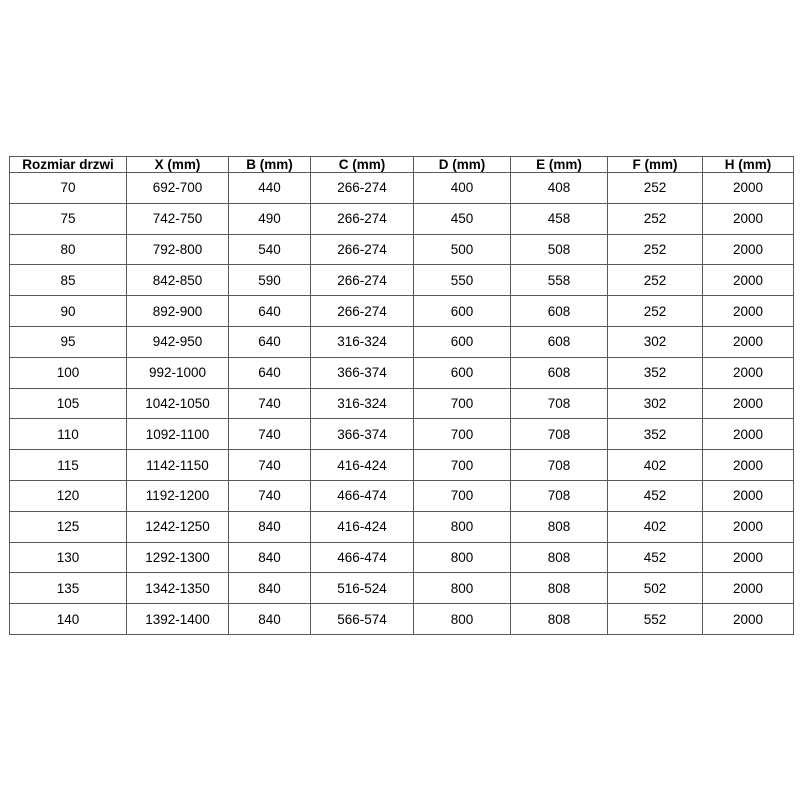  I want to click on table-cell: 1342-1350, so click(177, 588).